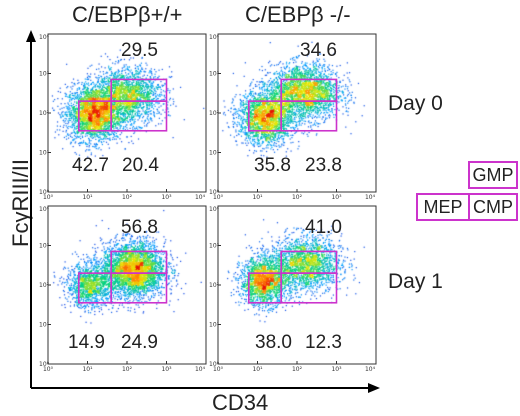 This screenshot has height=416, width=520. I want to click on legend-cmp: CMP, so click(493, 207).